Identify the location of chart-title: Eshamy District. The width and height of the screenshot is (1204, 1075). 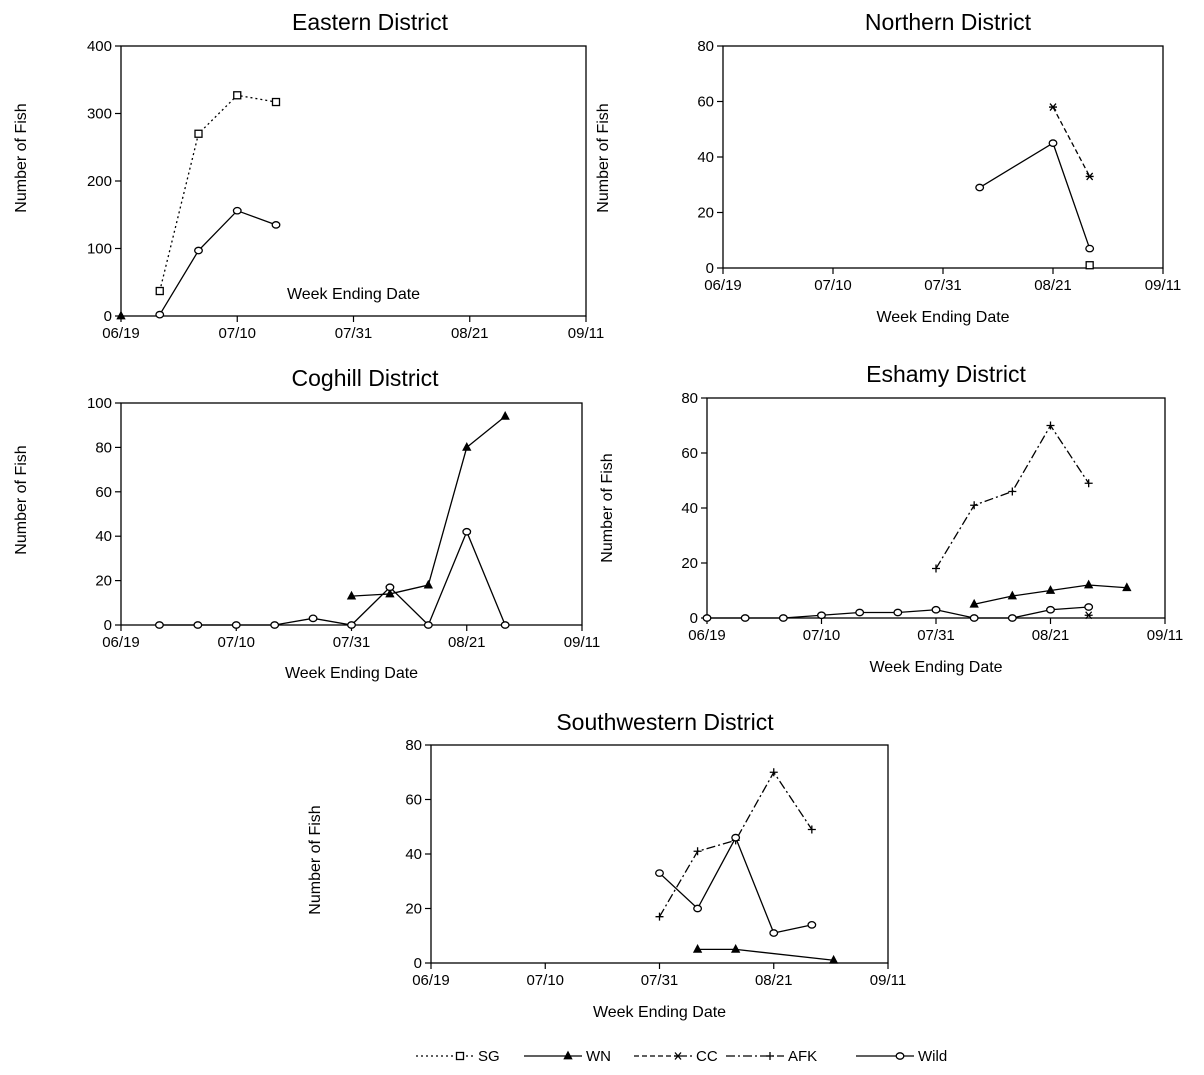
(946, 374).